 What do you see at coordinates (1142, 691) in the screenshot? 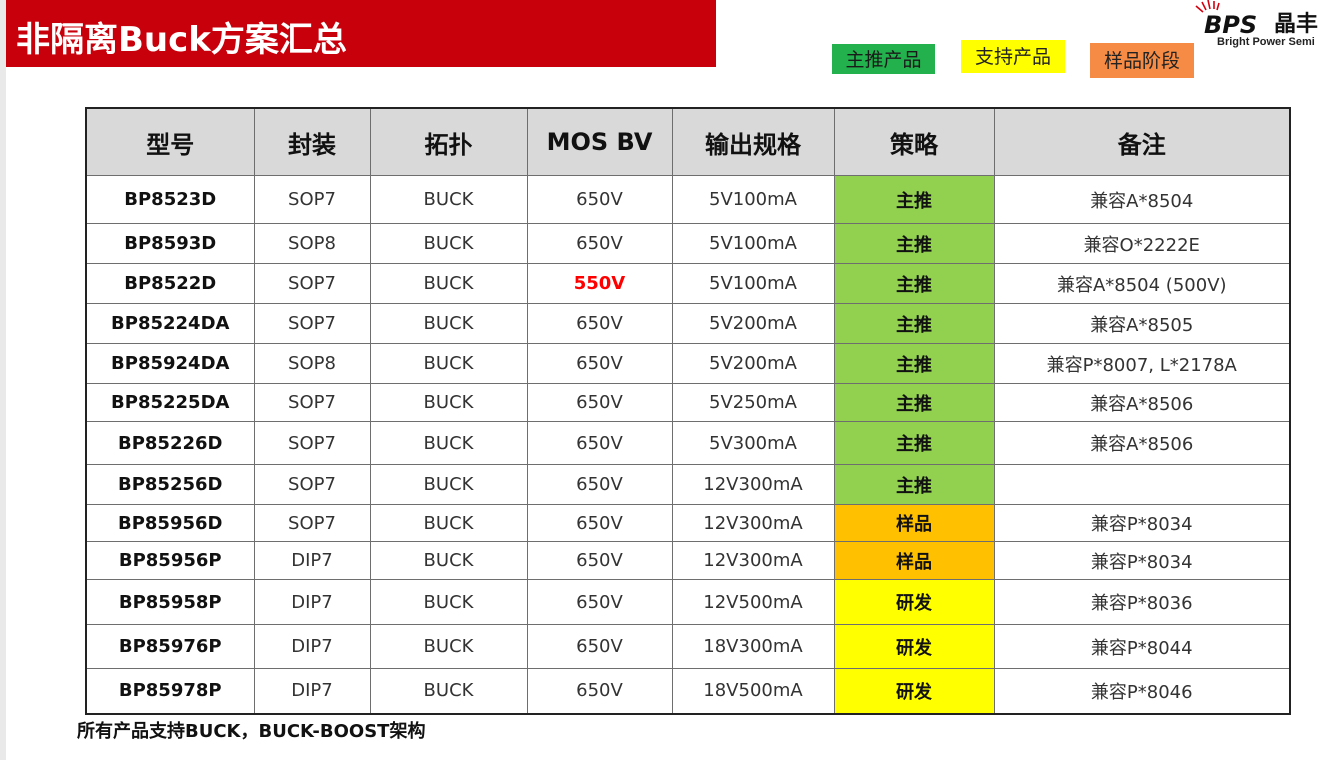
I see `cell-remarks: 兼容P*8046` at bounding box center [1142, 691].